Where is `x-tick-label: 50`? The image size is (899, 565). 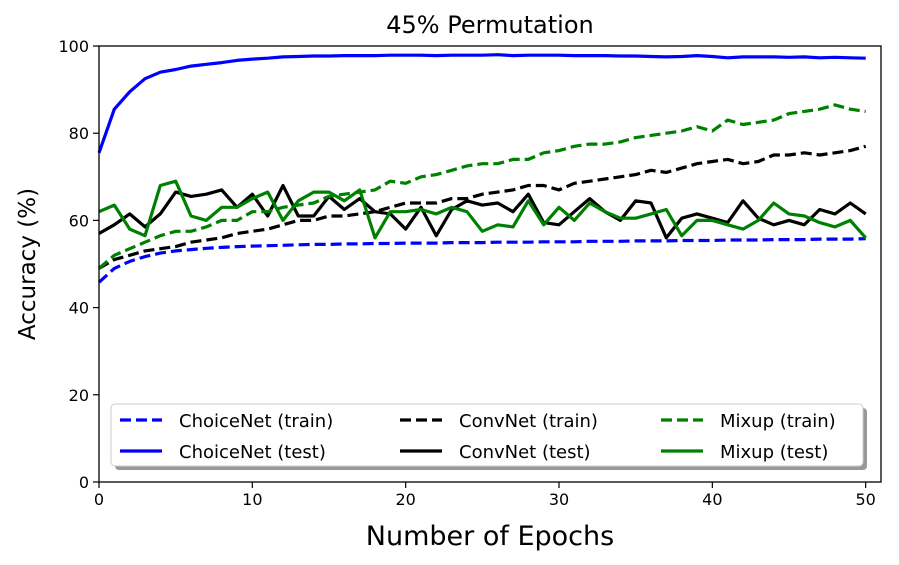 x-tick-label: 50 is located at coordinates (865, 499).